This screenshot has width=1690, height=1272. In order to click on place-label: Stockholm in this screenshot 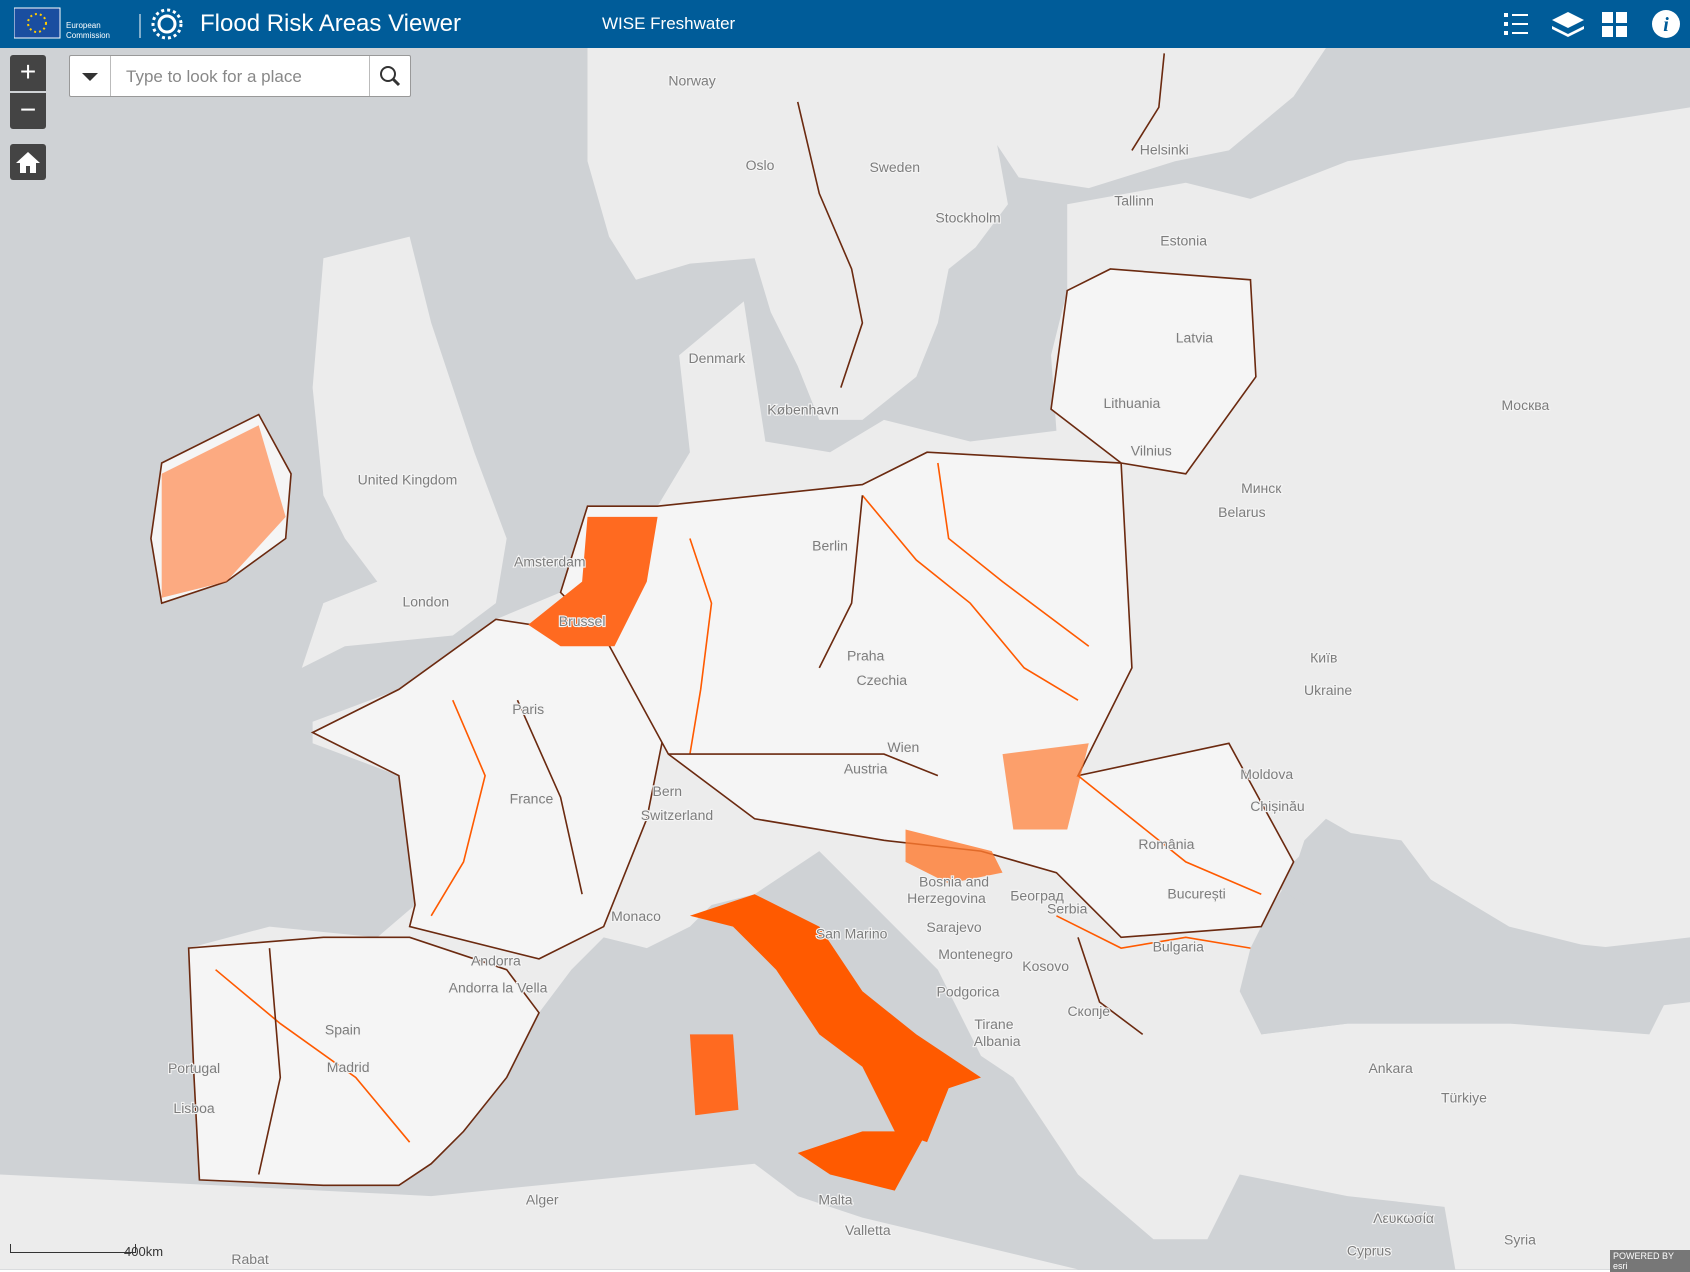, I will do `click(967, 218)`.